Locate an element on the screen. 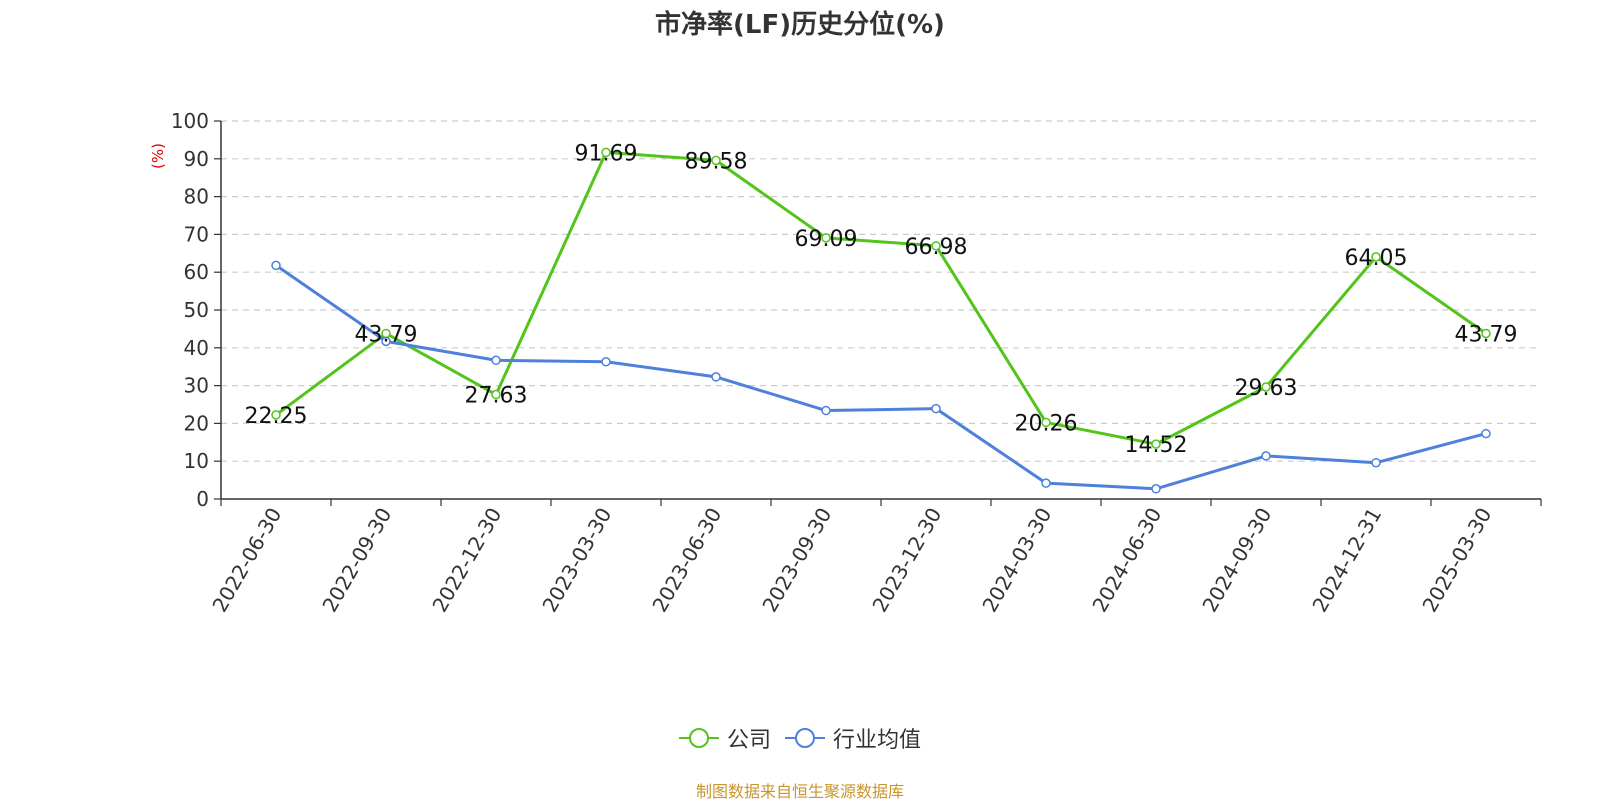 The height and width of the screenshot is (802, 1600). y-tick-label: 80 is located at coordinates (196, 197).